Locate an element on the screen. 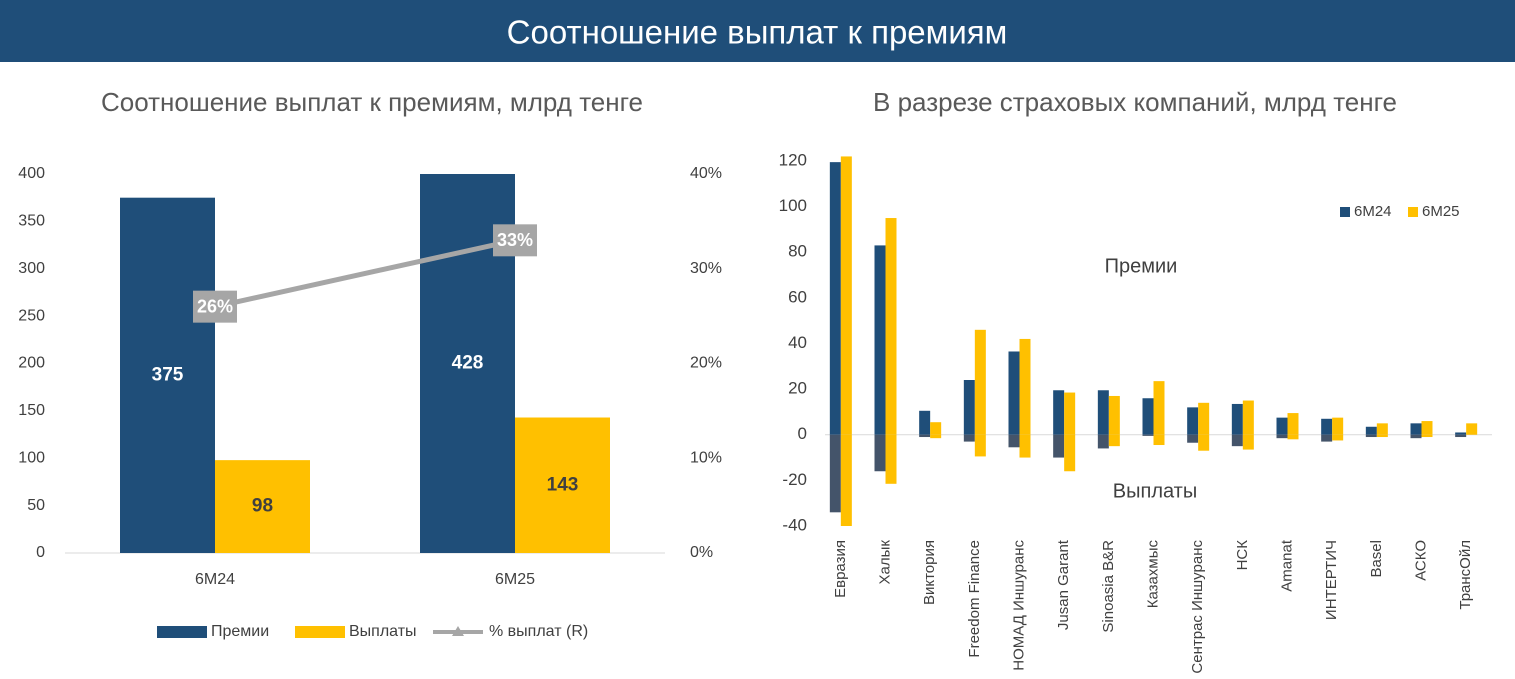 Image resolution: width=1515 pixels, height=679 pixels. value-label: 98 is located at coordinates (262, 506).